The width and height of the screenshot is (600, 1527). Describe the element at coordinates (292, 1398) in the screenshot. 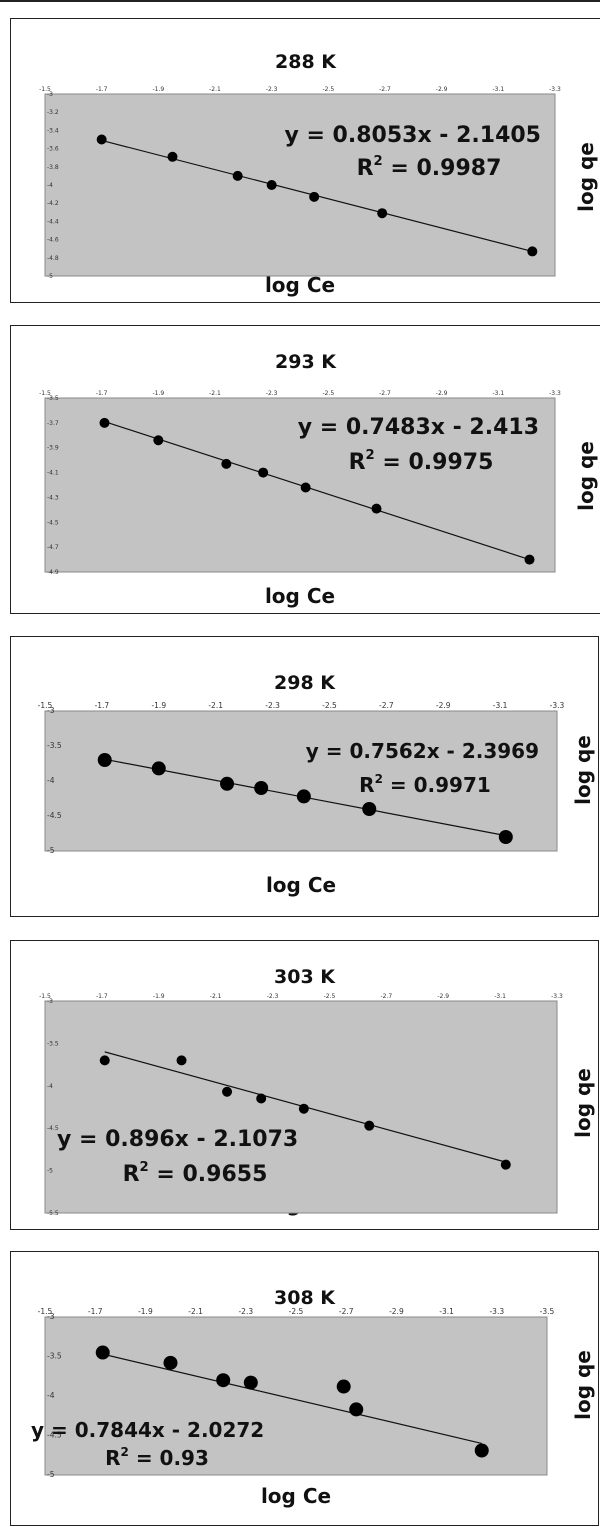

I see `trendline` at that location.